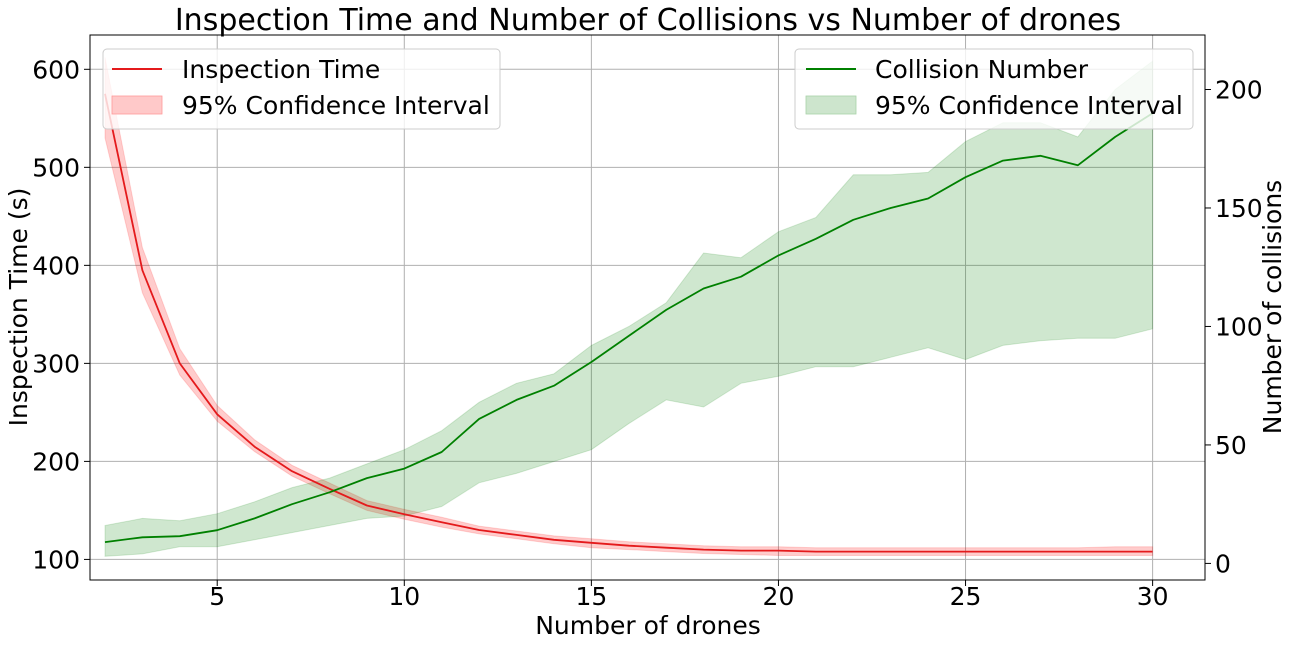 The height and width of the screenshot is (646, 1295). I want to click on legend-right-label-0: Collision Number, so click(982, 69).